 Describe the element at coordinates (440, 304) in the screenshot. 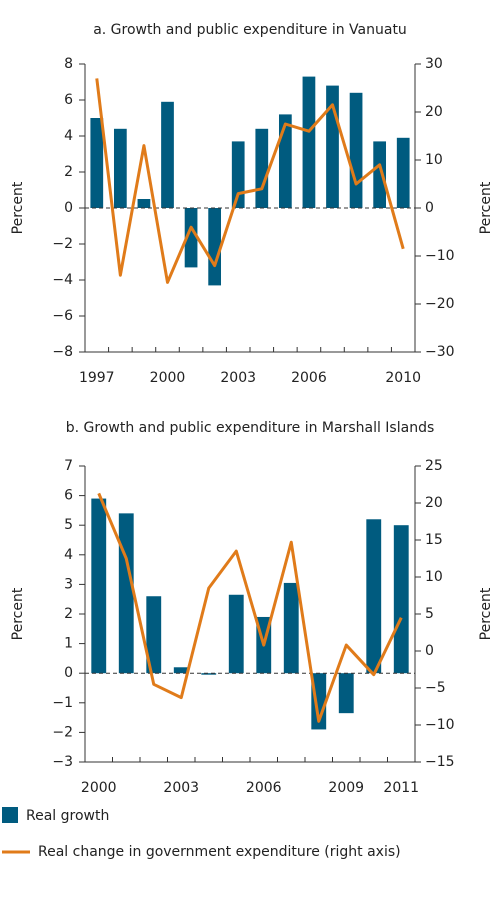

I see `y2-tick-label: −20` at that location.